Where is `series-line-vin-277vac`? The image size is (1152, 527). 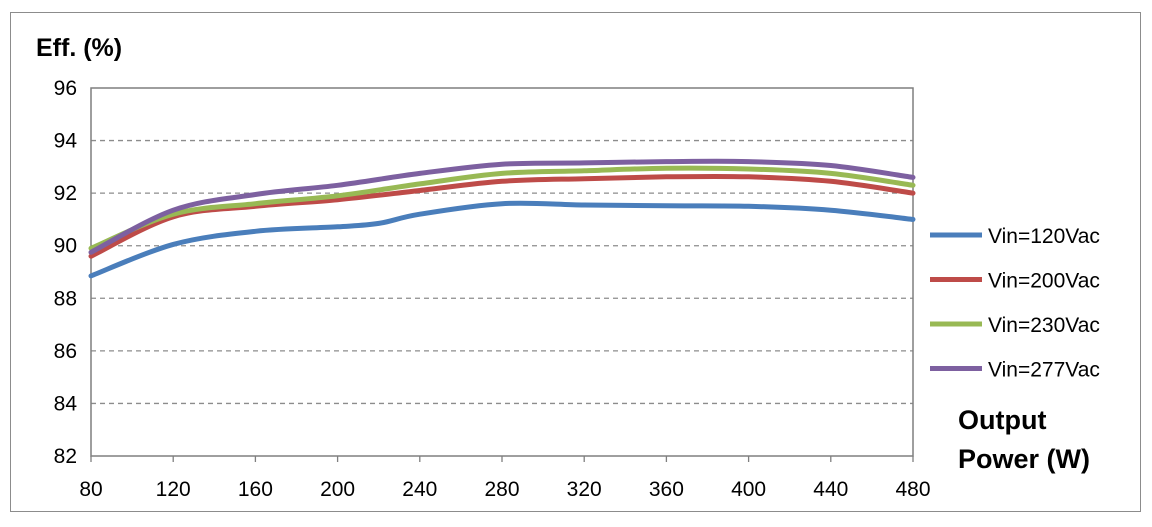 series-line-vin-277vac is located at coordinates (502, 206).